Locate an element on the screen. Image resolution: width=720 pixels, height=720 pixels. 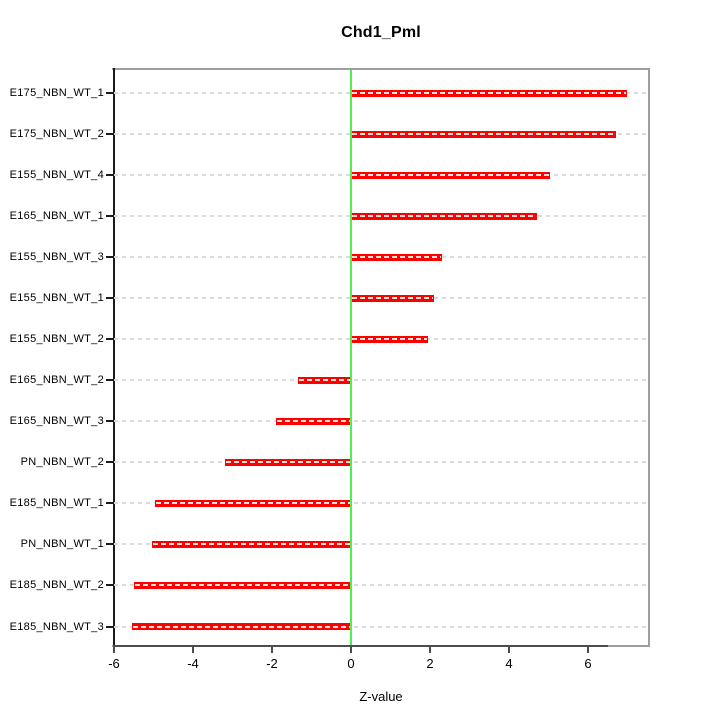
row-label: E155_NBN_WT_2 is located at coordinates (56, 339).